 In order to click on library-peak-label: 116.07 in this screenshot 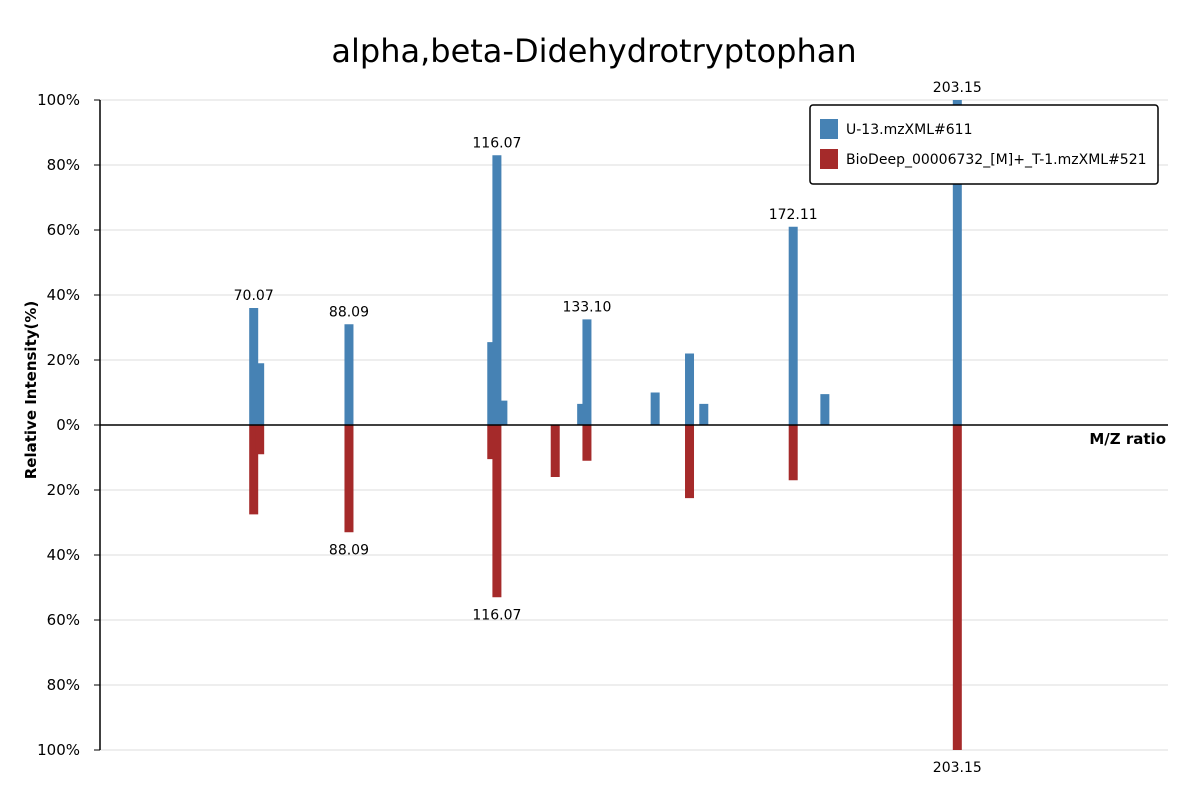, I will do `click(496, 615)`.